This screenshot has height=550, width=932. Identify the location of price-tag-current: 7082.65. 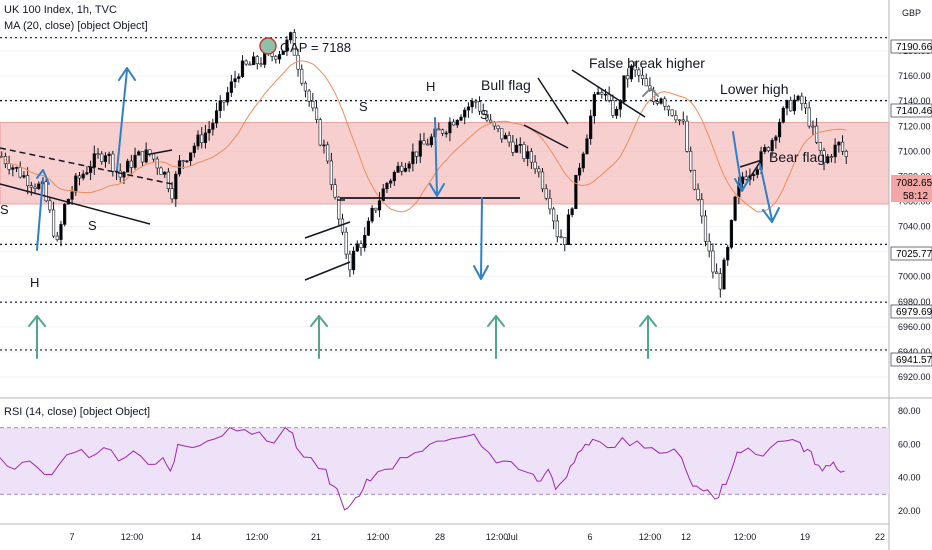
(914, 183).